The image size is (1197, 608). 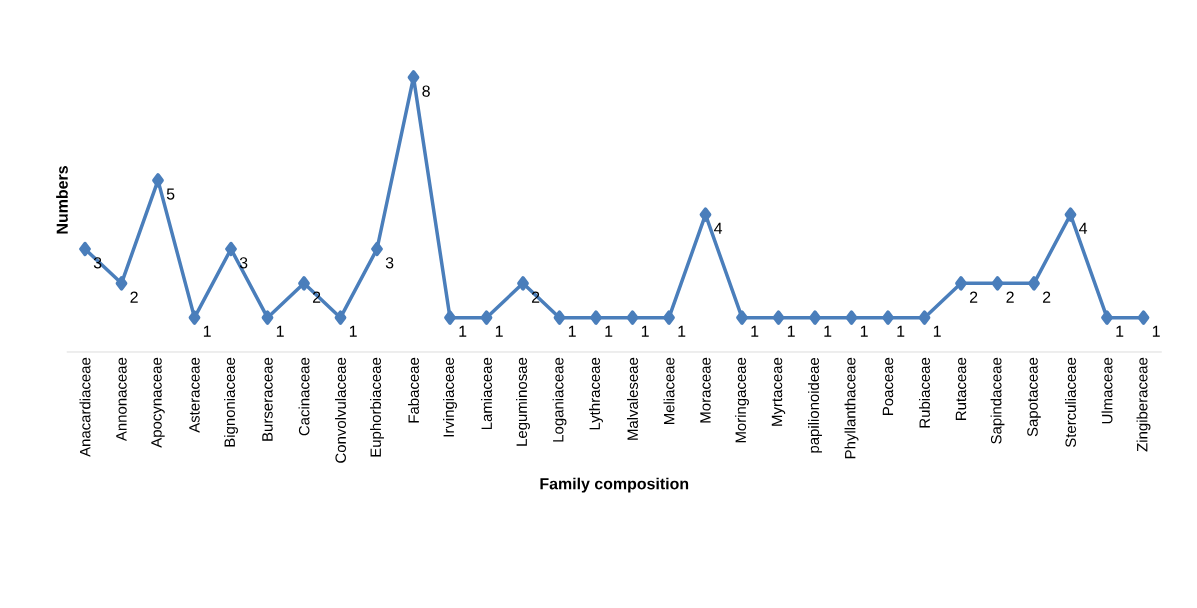 What do you see at coordinates (426, 91) in the screenshot?
I see `data-label: 8` at bounding box center [426, 91].